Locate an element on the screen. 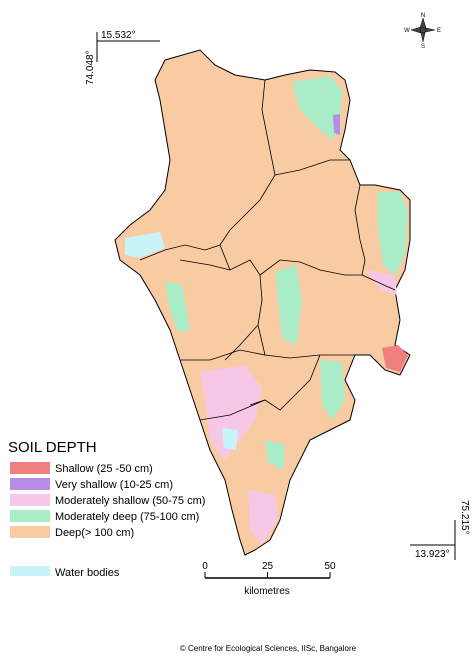 The height and width of the screenshot is (665, 474). legend-label: Shallow (25 -50 cm) is located at coordinates (104, 469).